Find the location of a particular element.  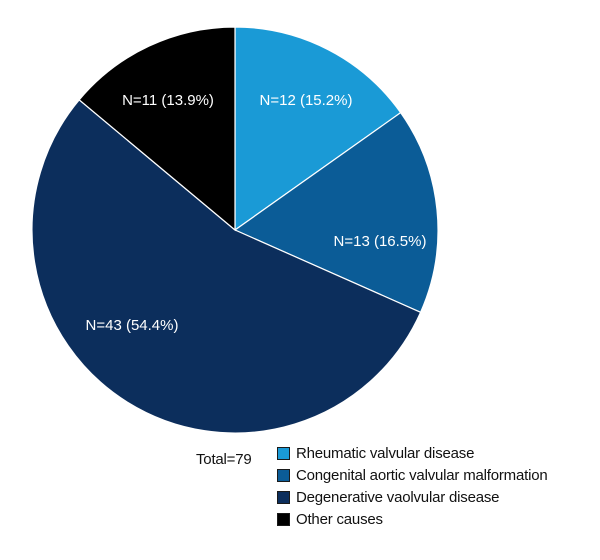

legend-label-other: Other causes is located at coordinates (339, 519).